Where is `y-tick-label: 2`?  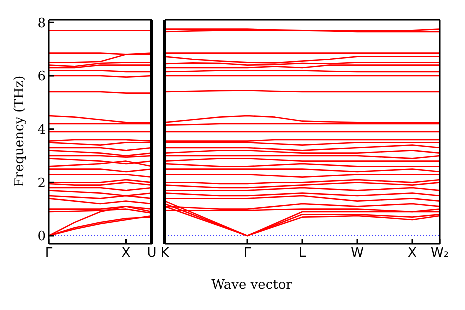
y-tick-label: 2 is located at coordinates (42, 184).